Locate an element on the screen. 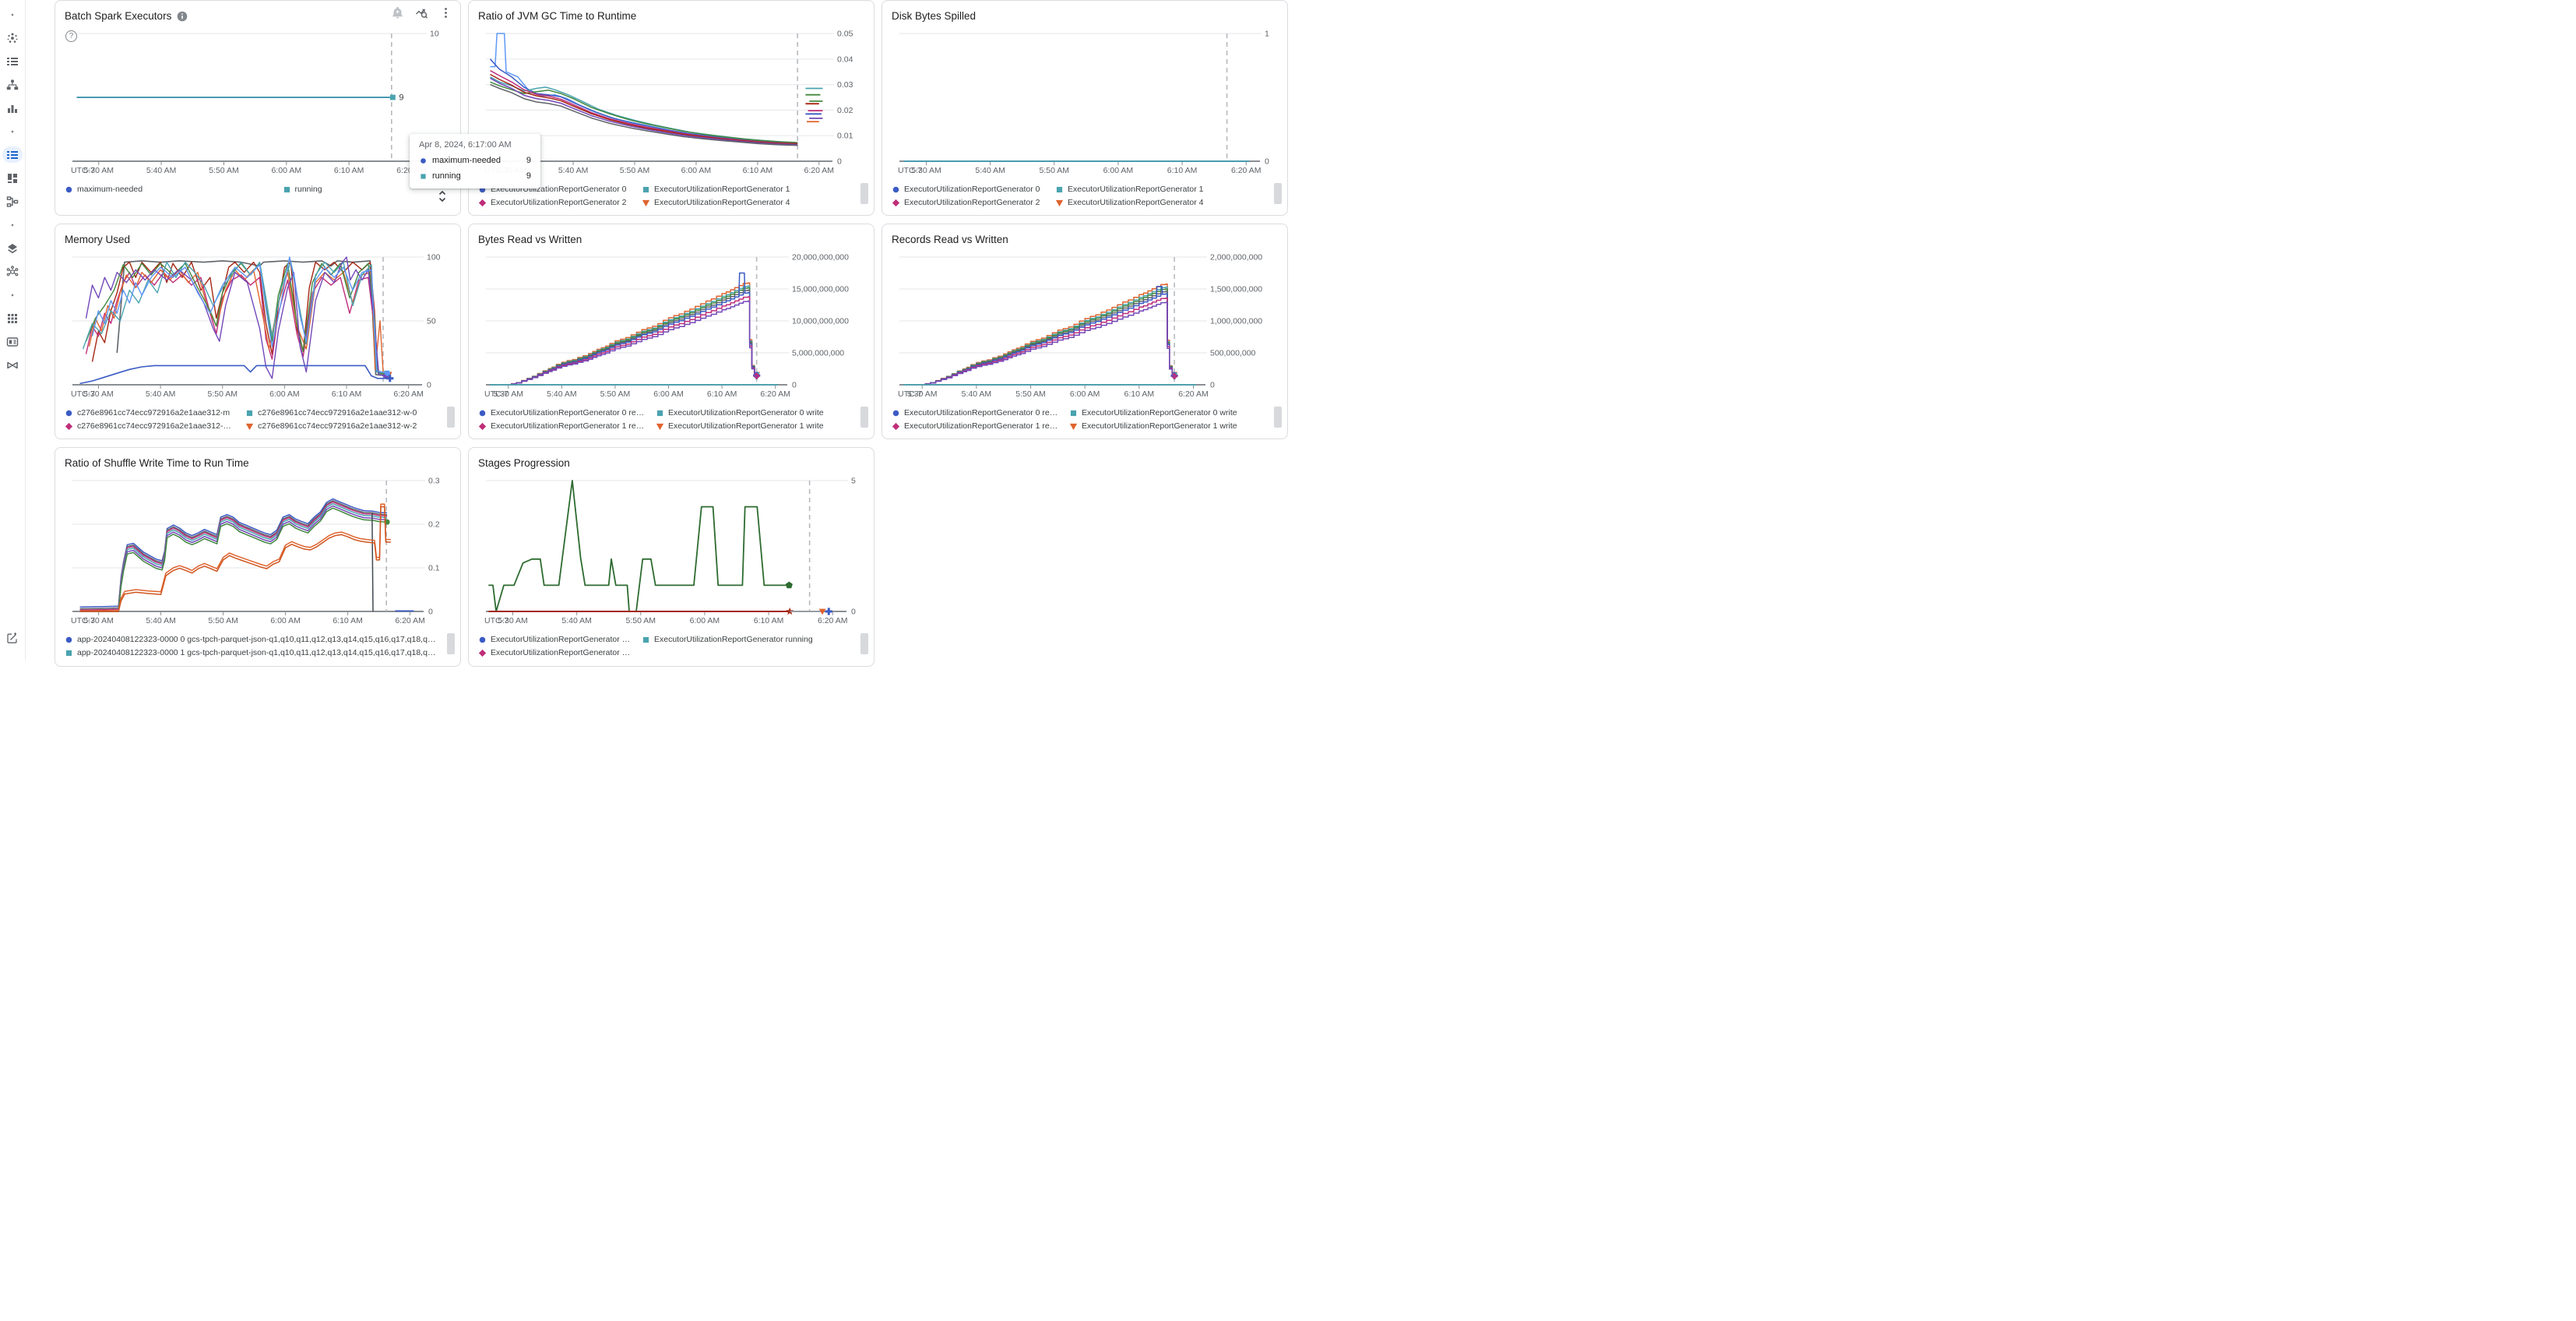 The width and height of the screenshot is (2576, 1321). tooltip-timestamp: Apr 8, 2024, 6:17:00 AM is located at coordinates (465, 145).